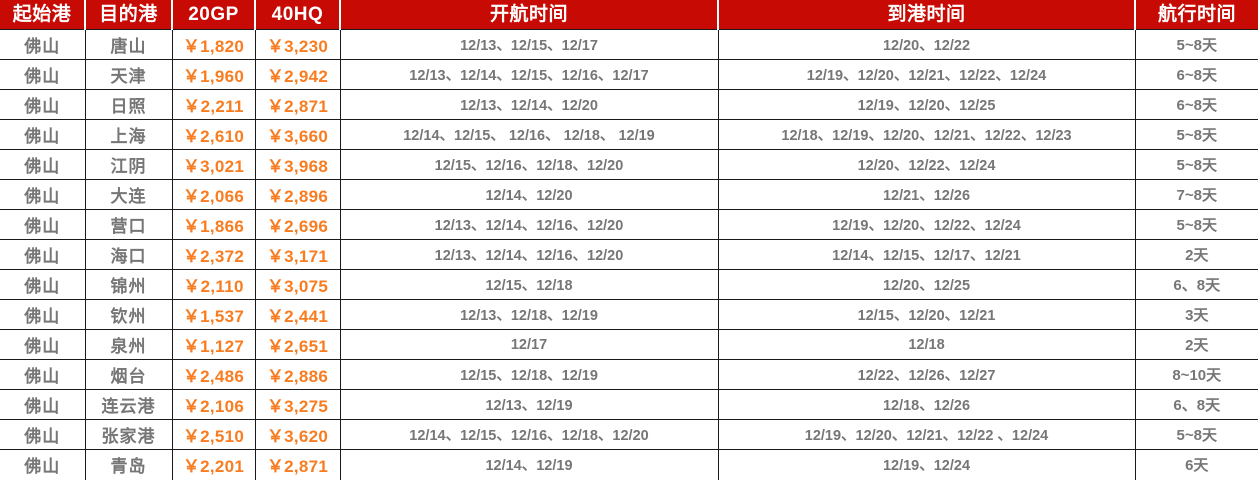  I want to click on table-header: 起始港 目的港 20GP 40HQ 开航时间 到港时间 航行时间, so click(629, 15).